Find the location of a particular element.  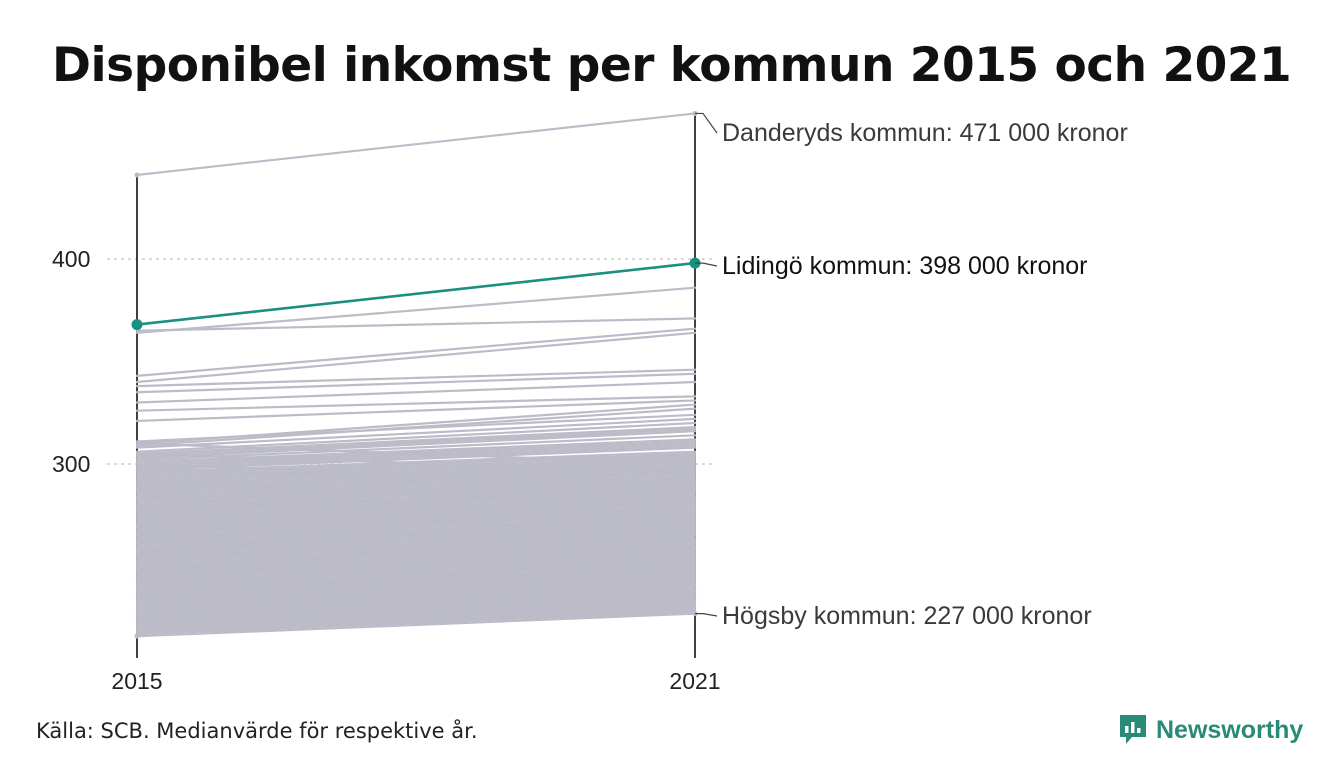

x-tick-label-2015: 2015 is located at coordinates (136, 681).